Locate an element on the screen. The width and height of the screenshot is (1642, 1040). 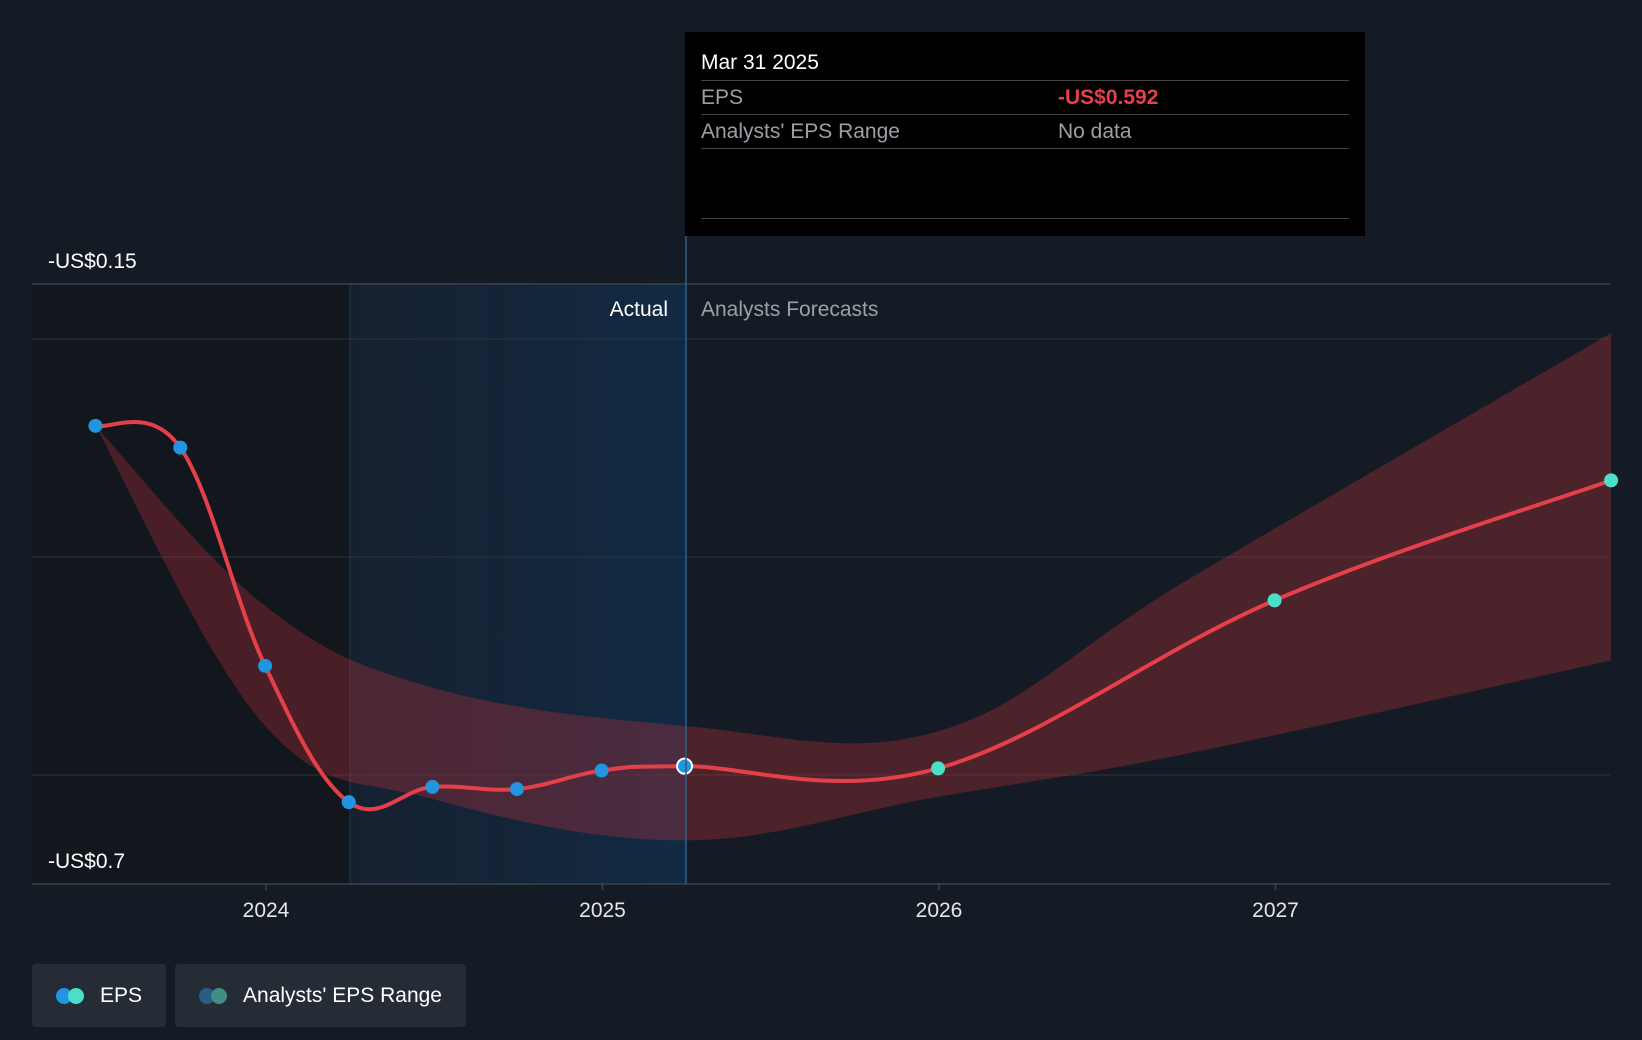
past-region is located at coordinates (191, 584).